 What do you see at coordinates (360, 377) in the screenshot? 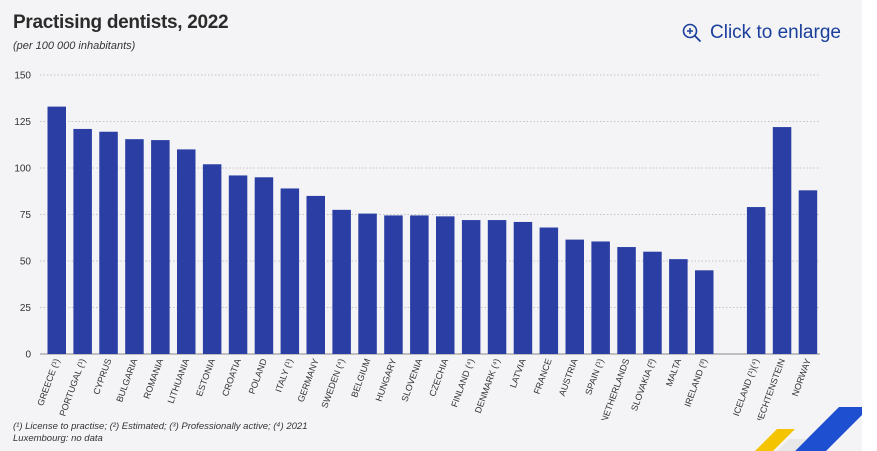
I see `x-tick-label: BELGIUM` at bounding box center [360, 377].